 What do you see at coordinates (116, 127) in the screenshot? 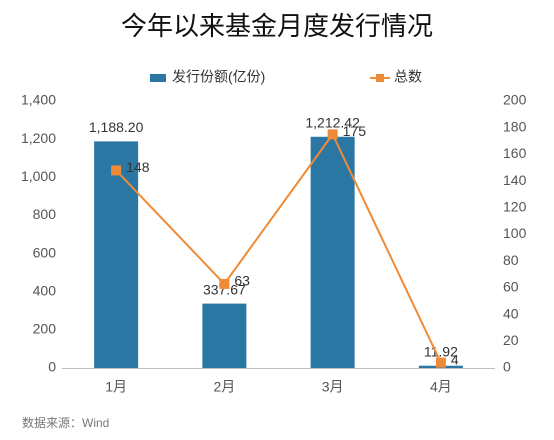
I see `bar-value-label: 1,188.20` at bounding box center [116, 127].